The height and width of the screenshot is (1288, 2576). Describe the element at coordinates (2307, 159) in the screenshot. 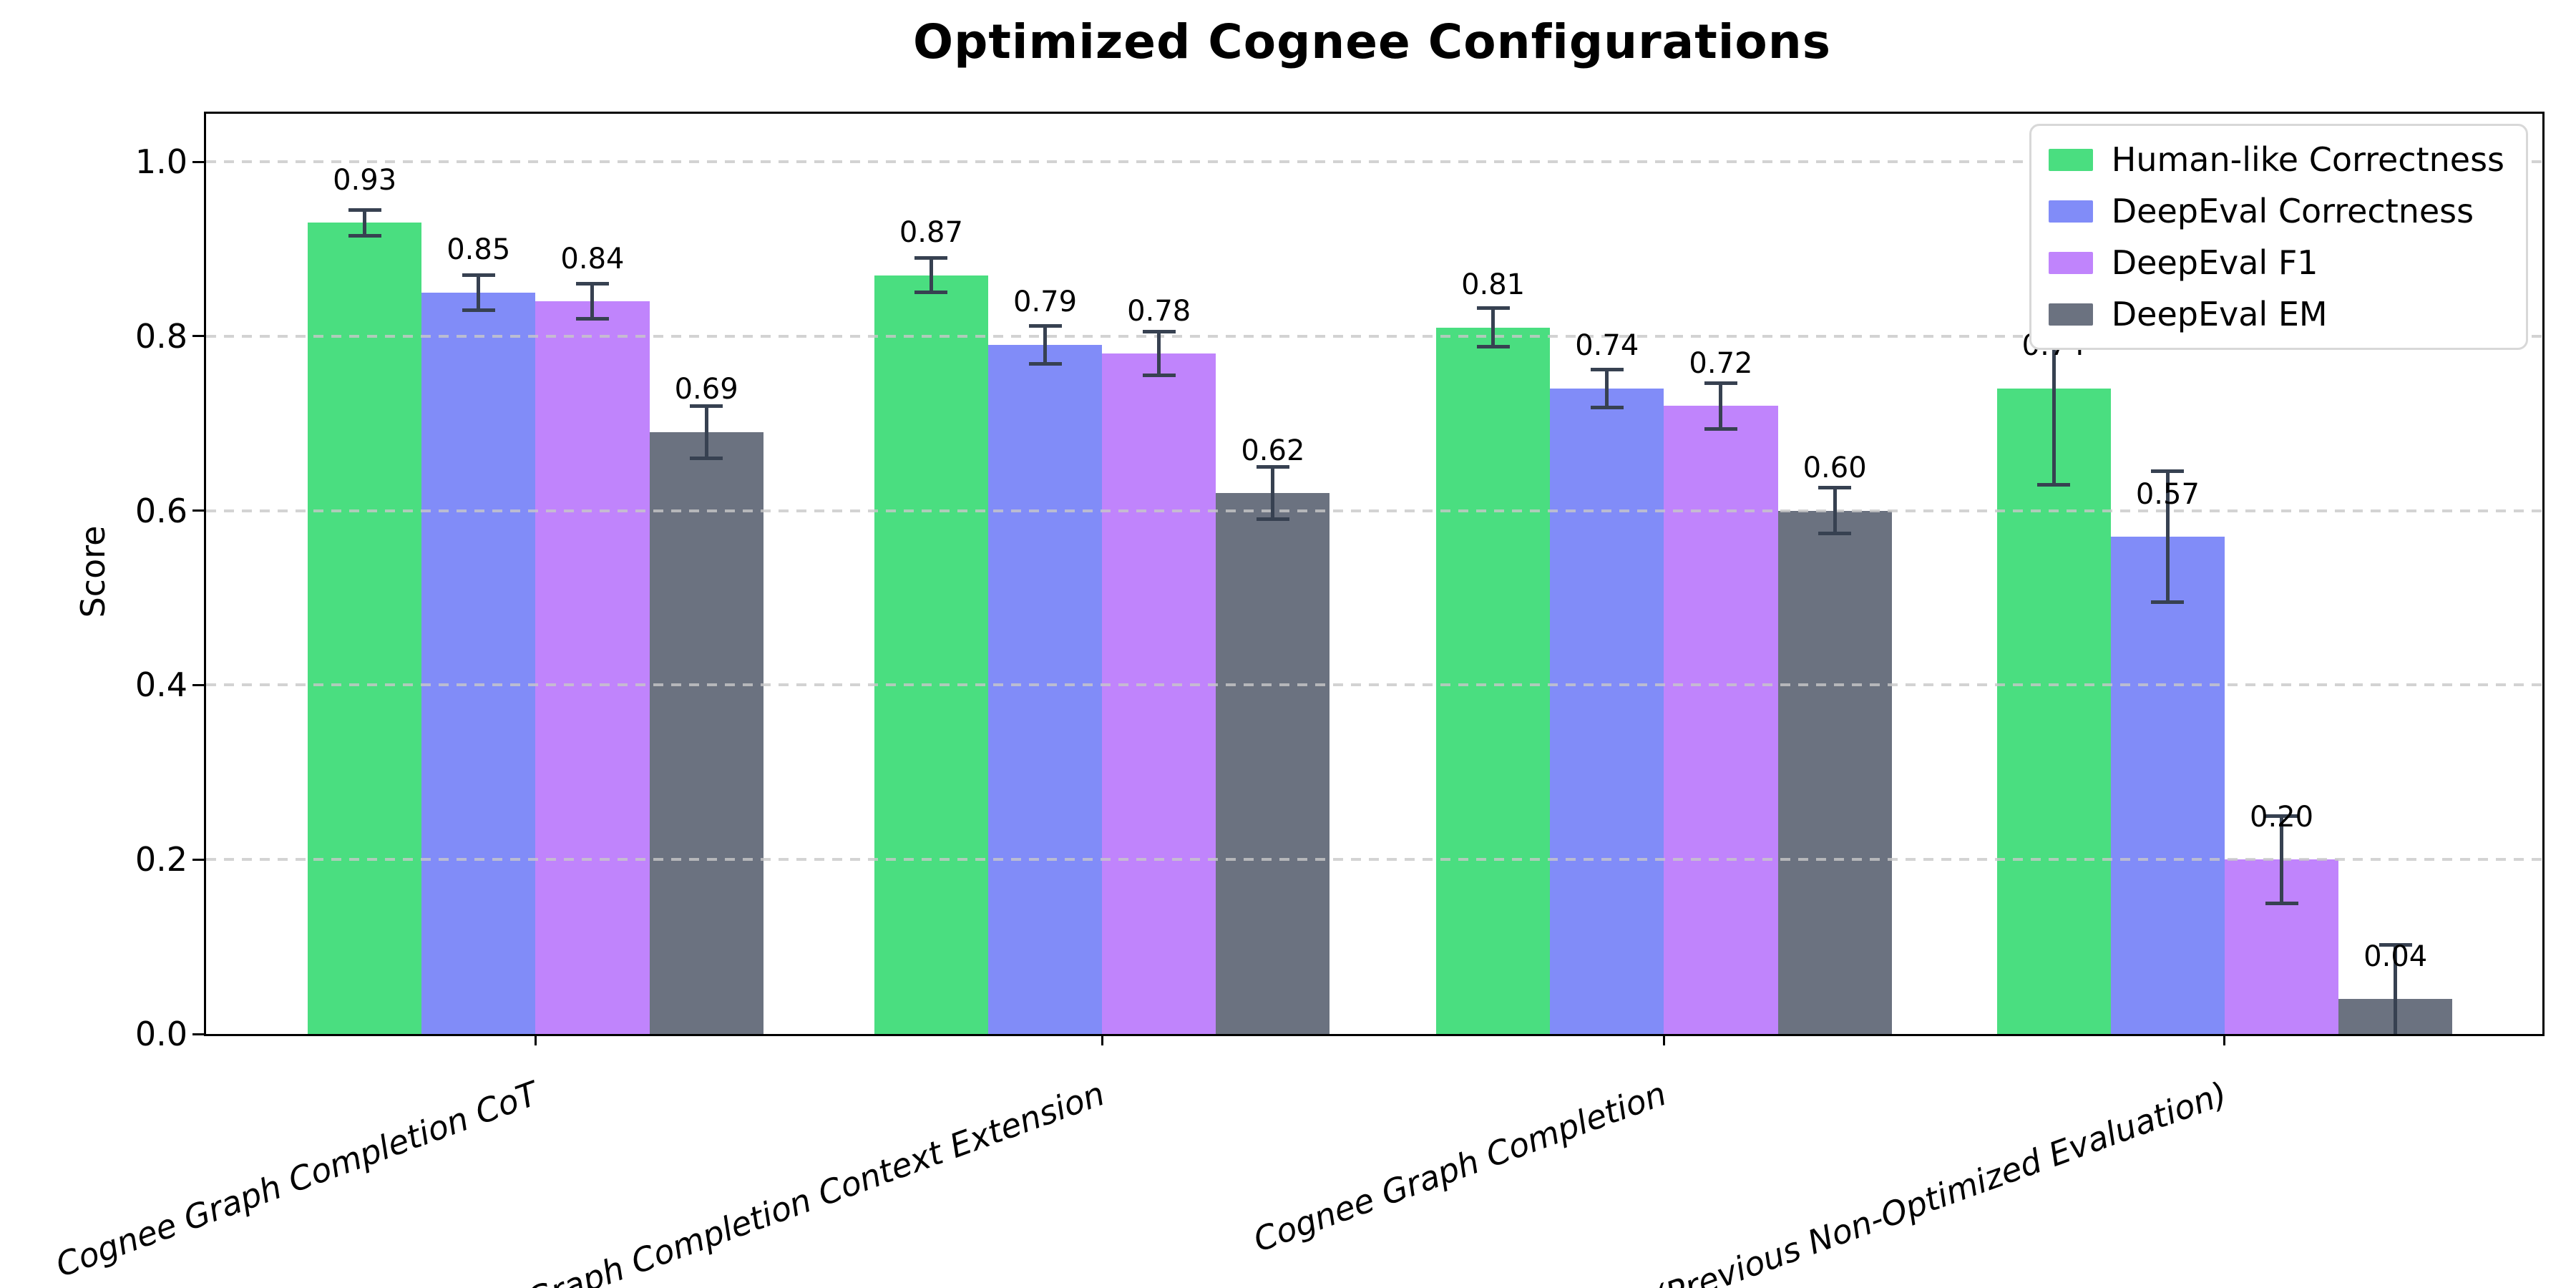

I see `legend-label: Human-like Correctness` at that location.